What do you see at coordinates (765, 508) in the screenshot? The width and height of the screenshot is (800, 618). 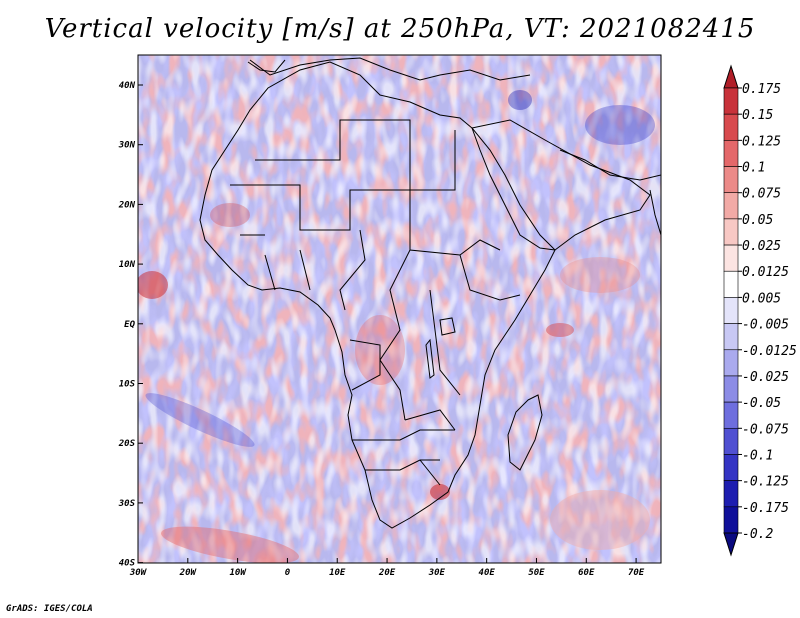 I see `colorbar-label-16: -0.175` at bounding box center [765, 508].